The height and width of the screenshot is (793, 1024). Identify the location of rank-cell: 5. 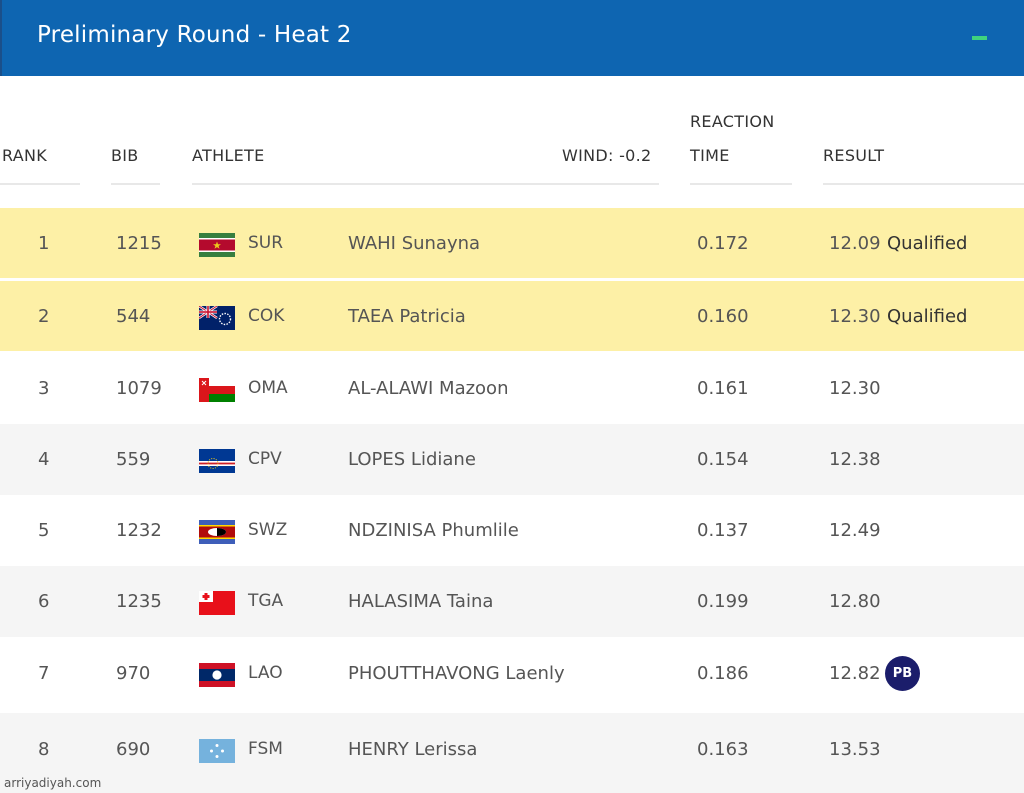
(44, 530).